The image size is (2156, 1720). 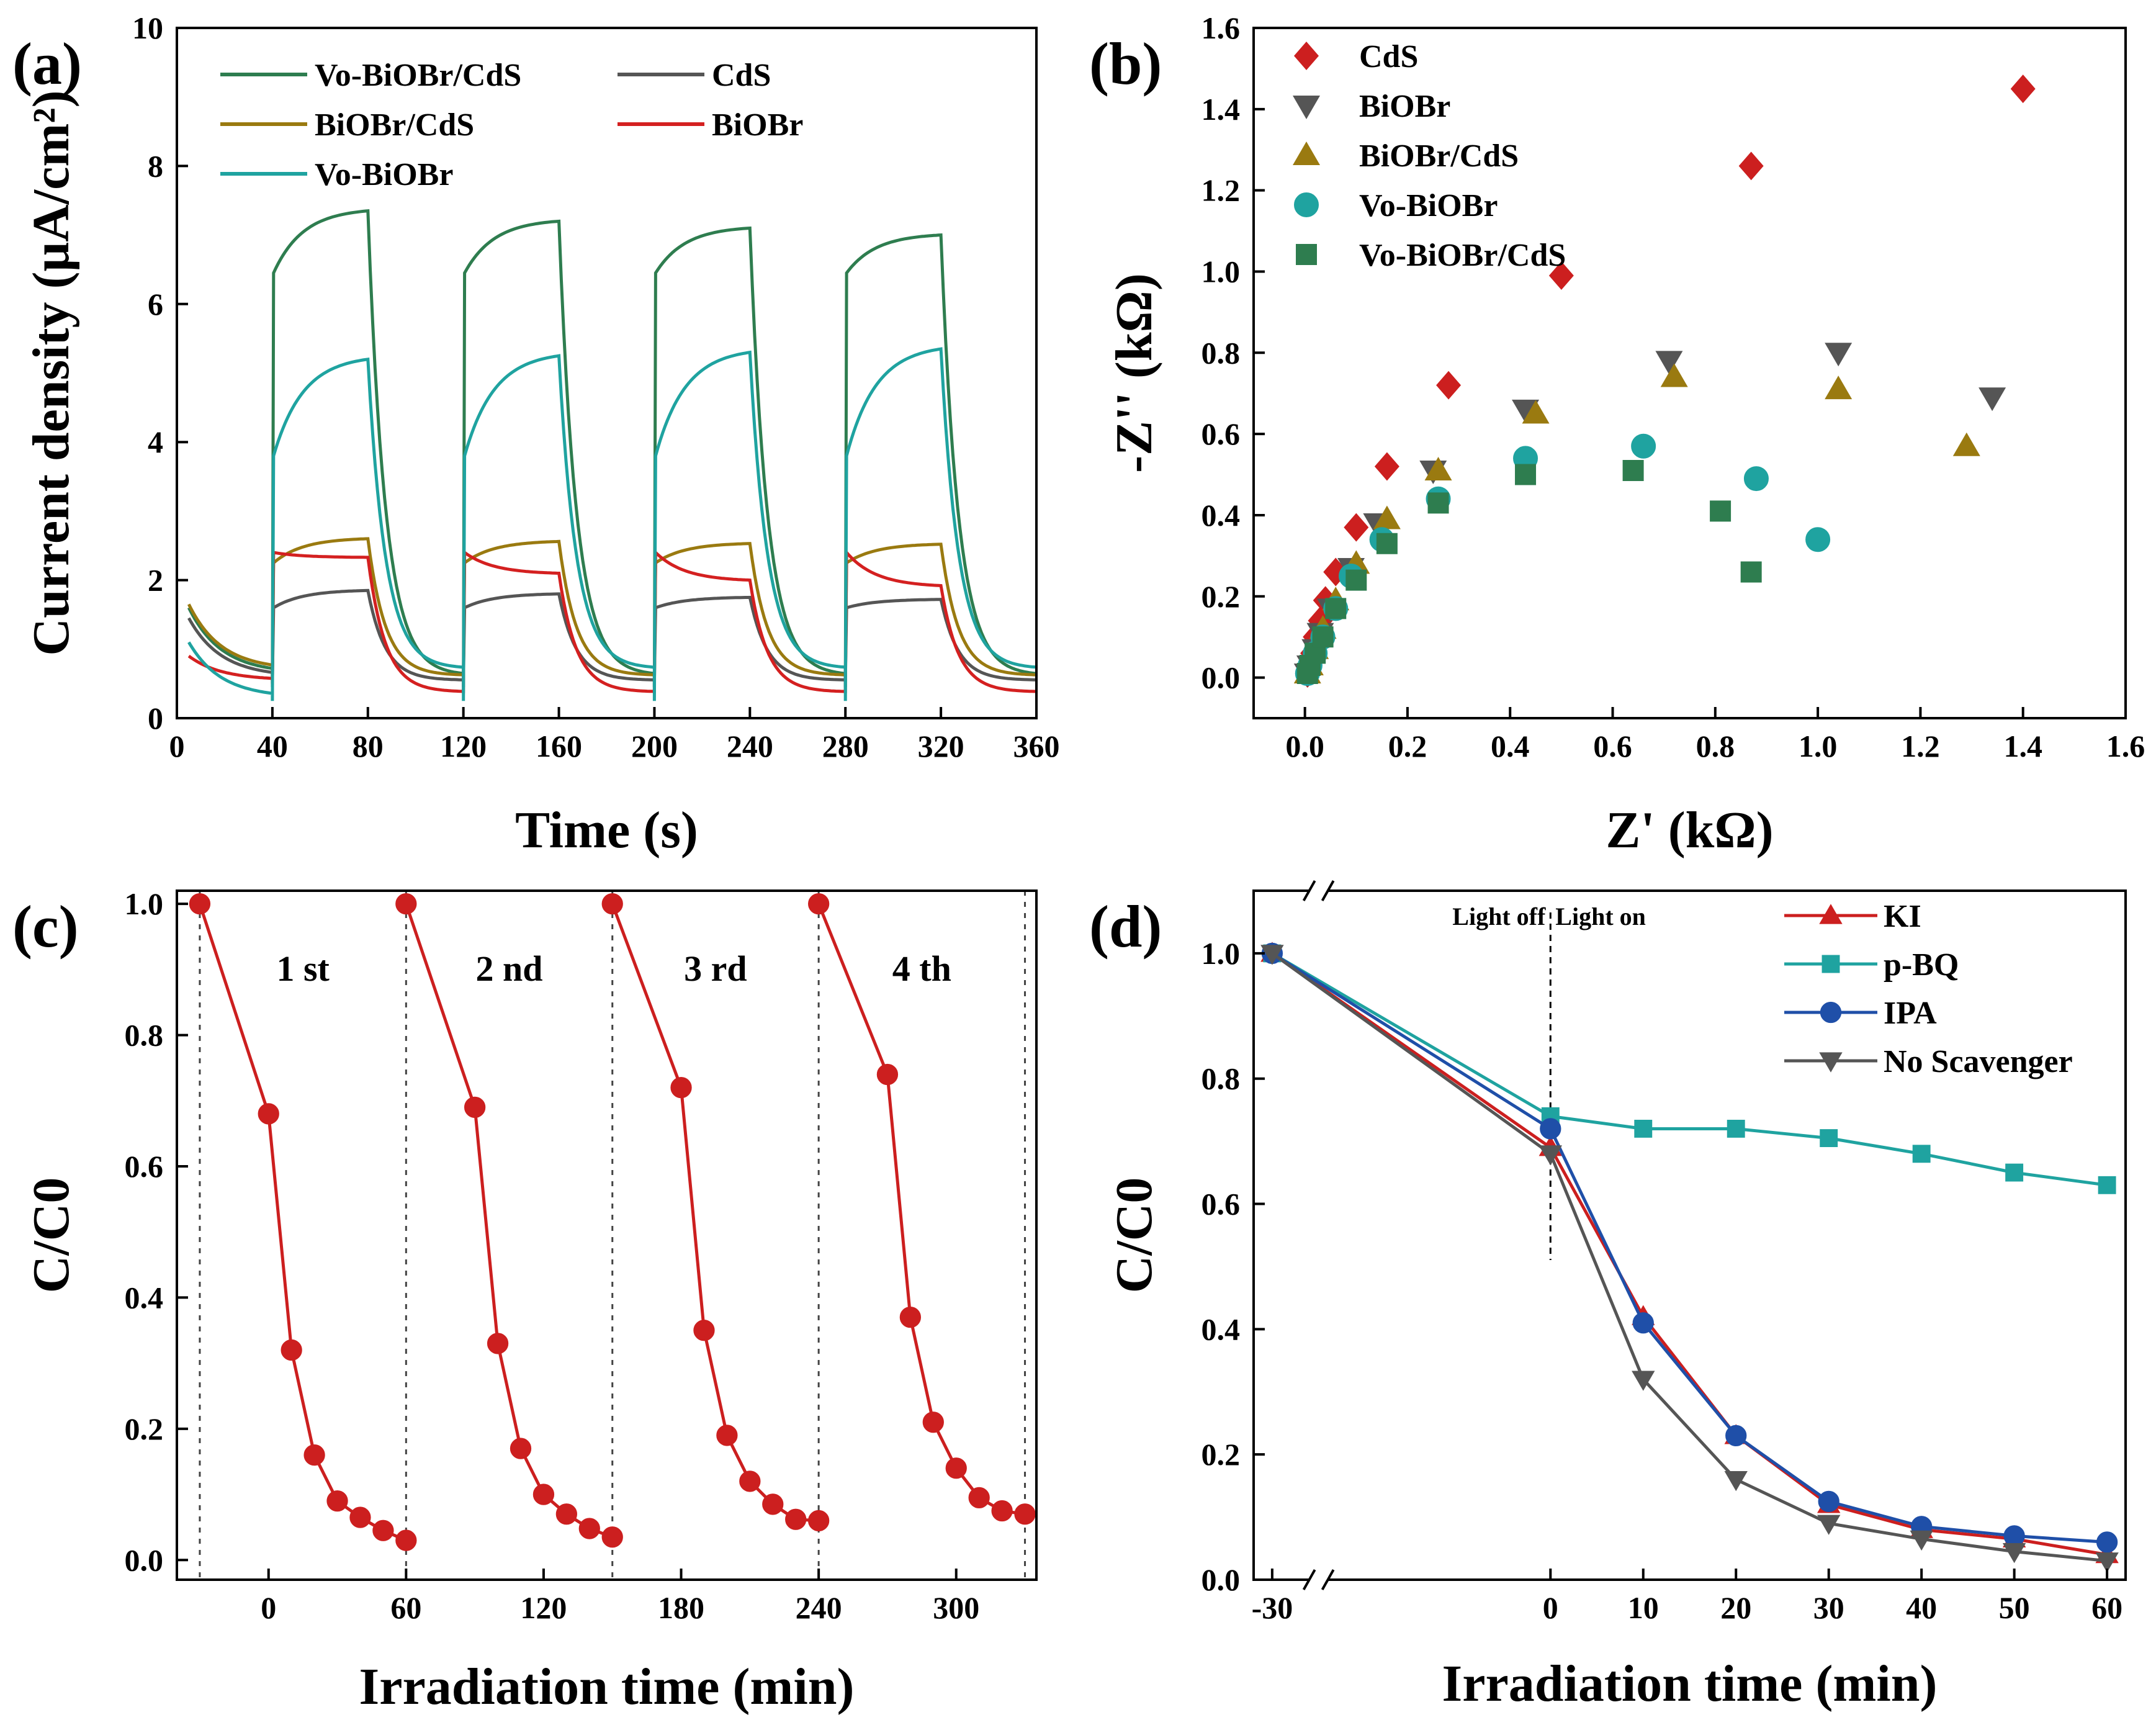 What do you see at coordinates (1903, 916) in the screenshot?
I see `legend-label: KI` at bounding box center [1903, 916].